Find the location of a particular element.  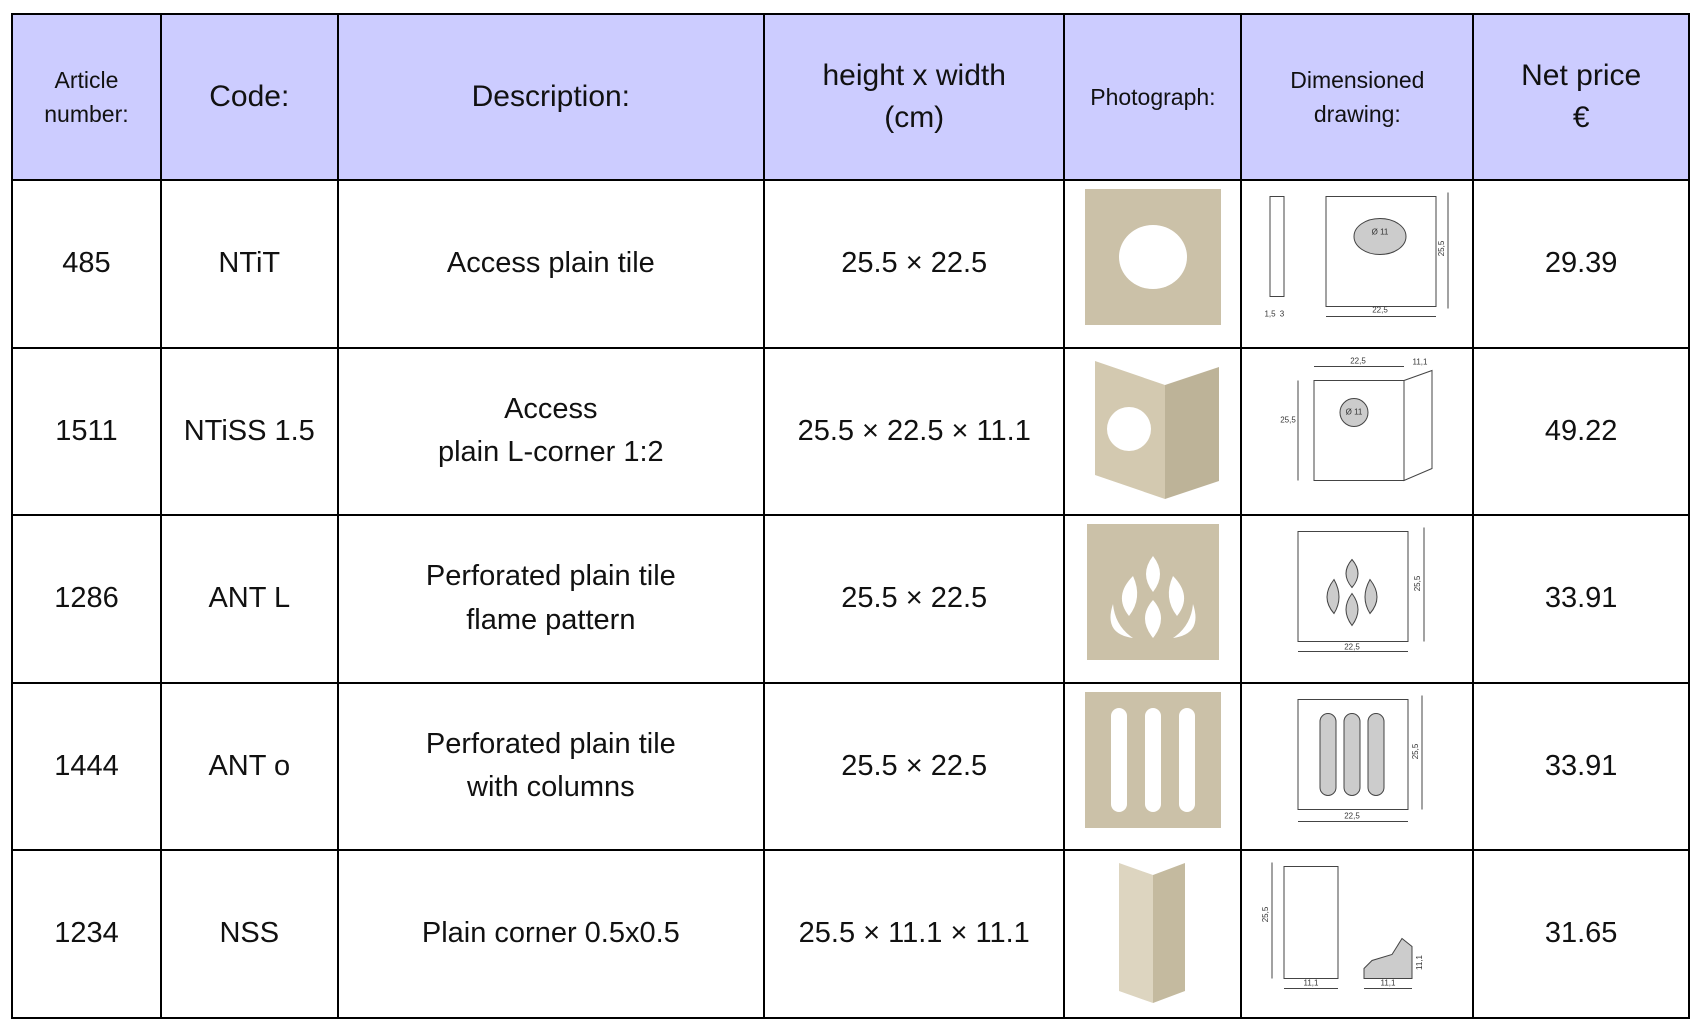

header-cell: Code: is located at coordinates (249, 97).